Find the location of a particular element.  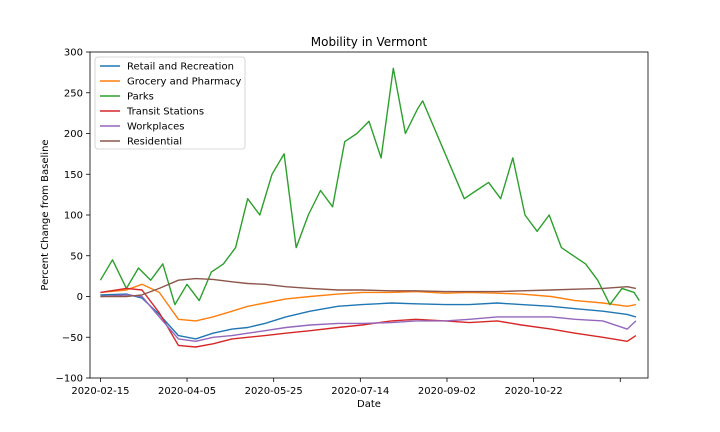

x-axis-title: Date is located at coordinates (369, 404).